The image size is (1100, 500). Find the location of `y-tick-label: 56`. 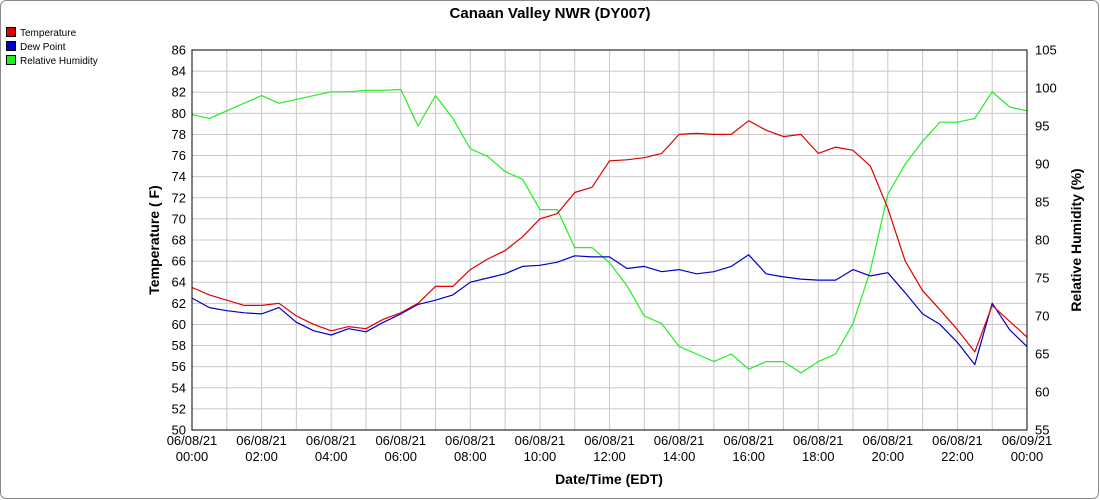

y-tick-label: 56 is located at coordinates (179, 366).